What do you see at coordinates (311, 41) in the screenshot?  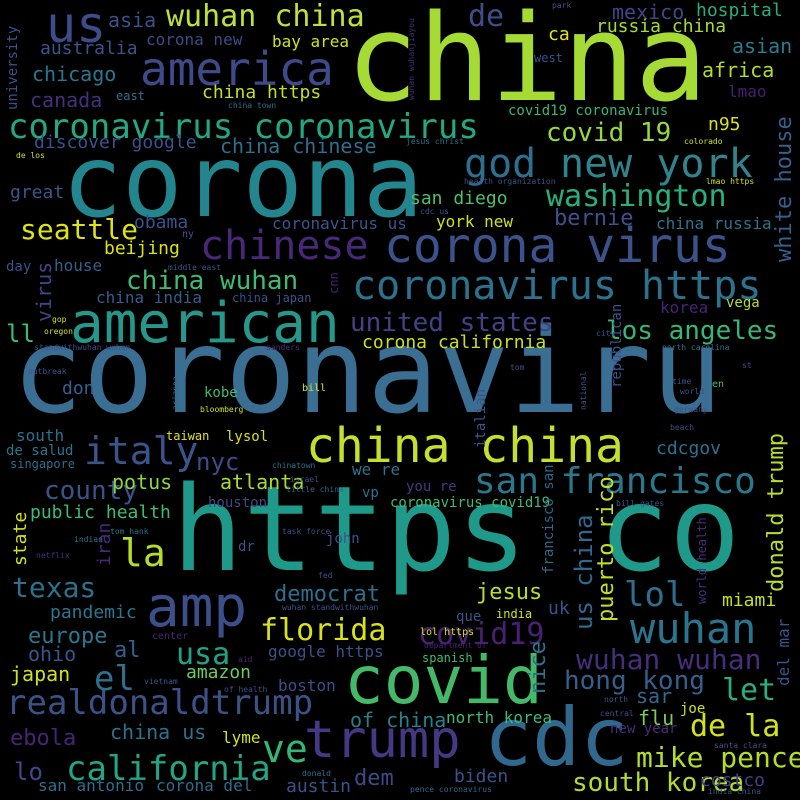 I see `word-bay-area: bay area` at bounding box center [311, 41].